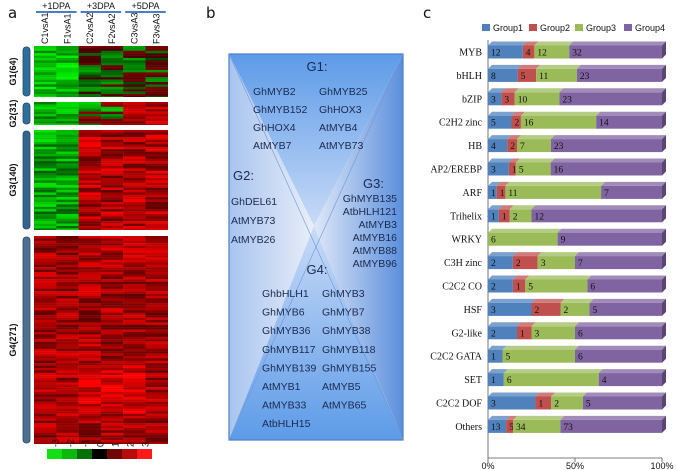 The width and height of the screenshot is (678, 470). Describe the element at coordinates (112, 28) in the screenshot. I see `heatmap-column-label: F2vsA2` at that location.